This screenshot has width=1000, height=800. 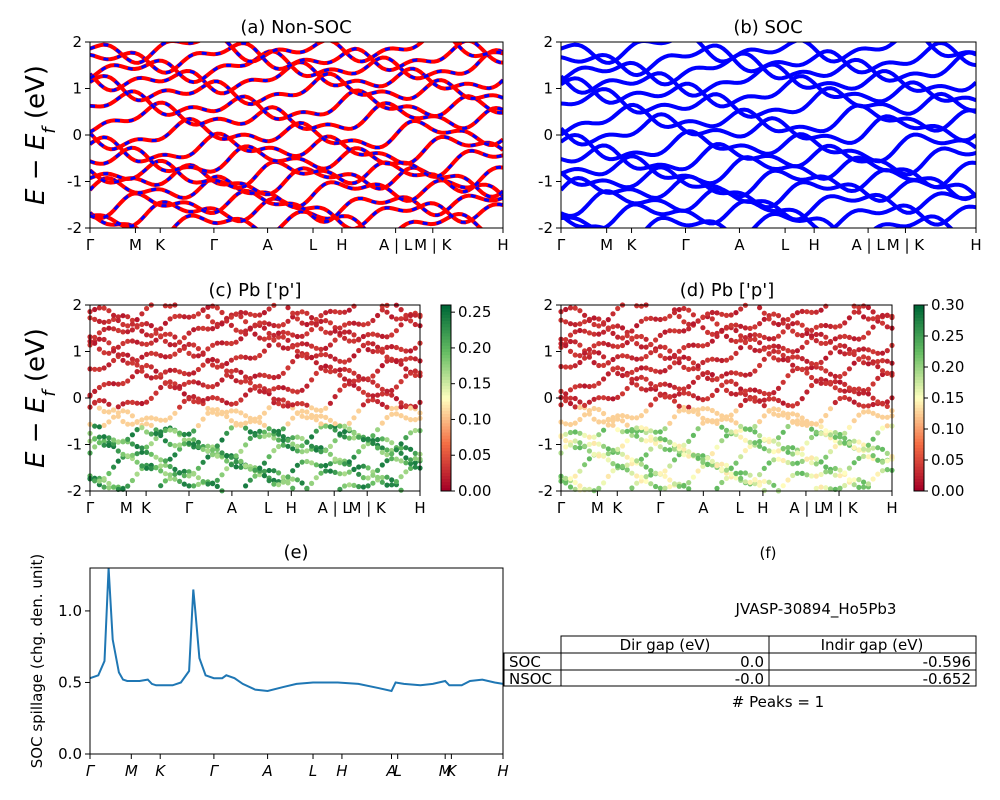 What do you see at coordinates (474, 455) in the screenshot?
I see `colorbar-tick-label: 0.05` at bounding box center [474, 455].